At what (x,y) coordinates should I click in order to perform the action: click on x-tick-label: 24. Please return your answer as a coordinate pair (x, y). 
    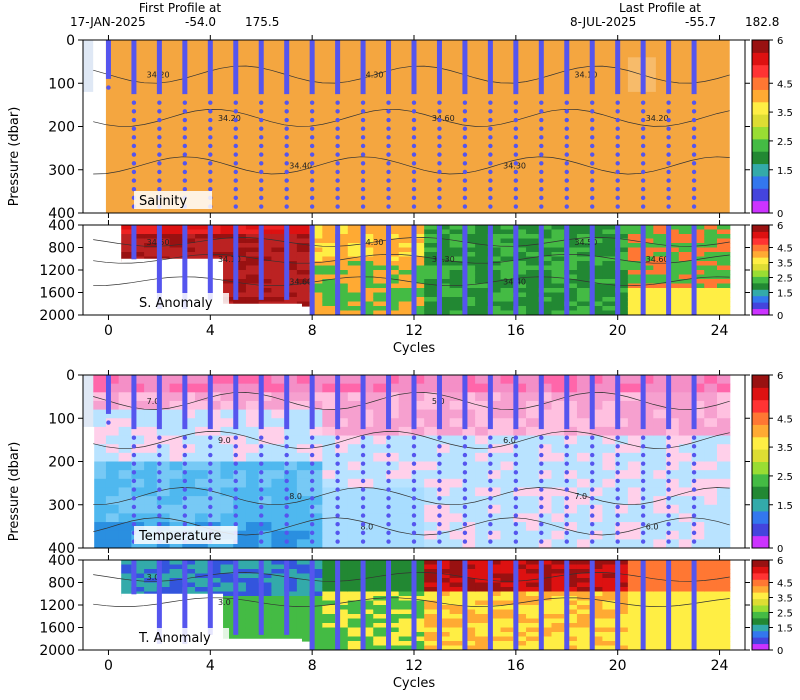
    Looking at the image, I should click on (720, 666).